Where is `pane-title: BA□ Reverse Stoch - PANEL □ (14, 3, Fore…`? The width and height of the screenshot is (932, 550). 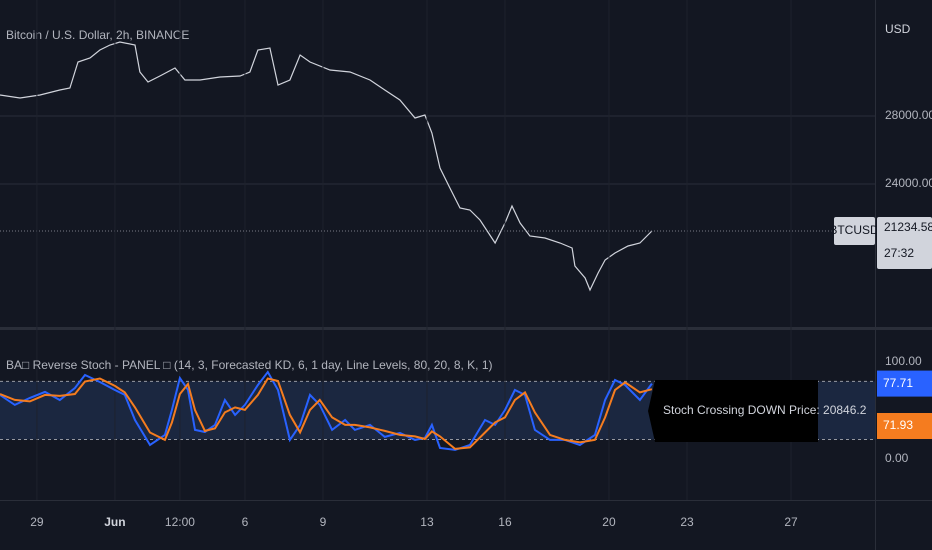
pane-title: BA□ Reverse Stoch - PANEL □ (14, 3, Fore… is located at coordinates (249, 365).